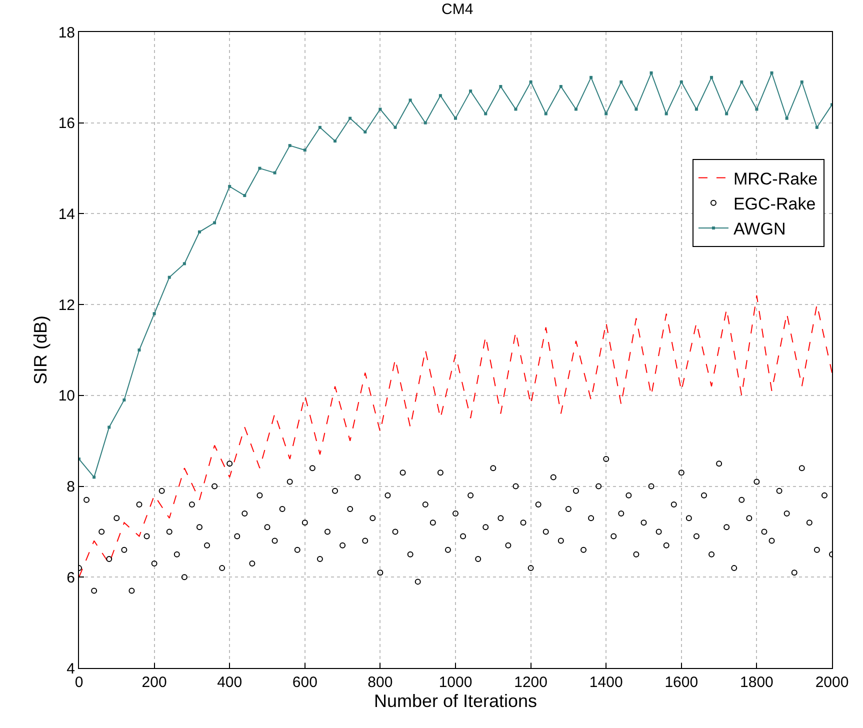 This screenshot has width=863, height=728. I want to click on x-tick-label: 1400, so click(606, 682).